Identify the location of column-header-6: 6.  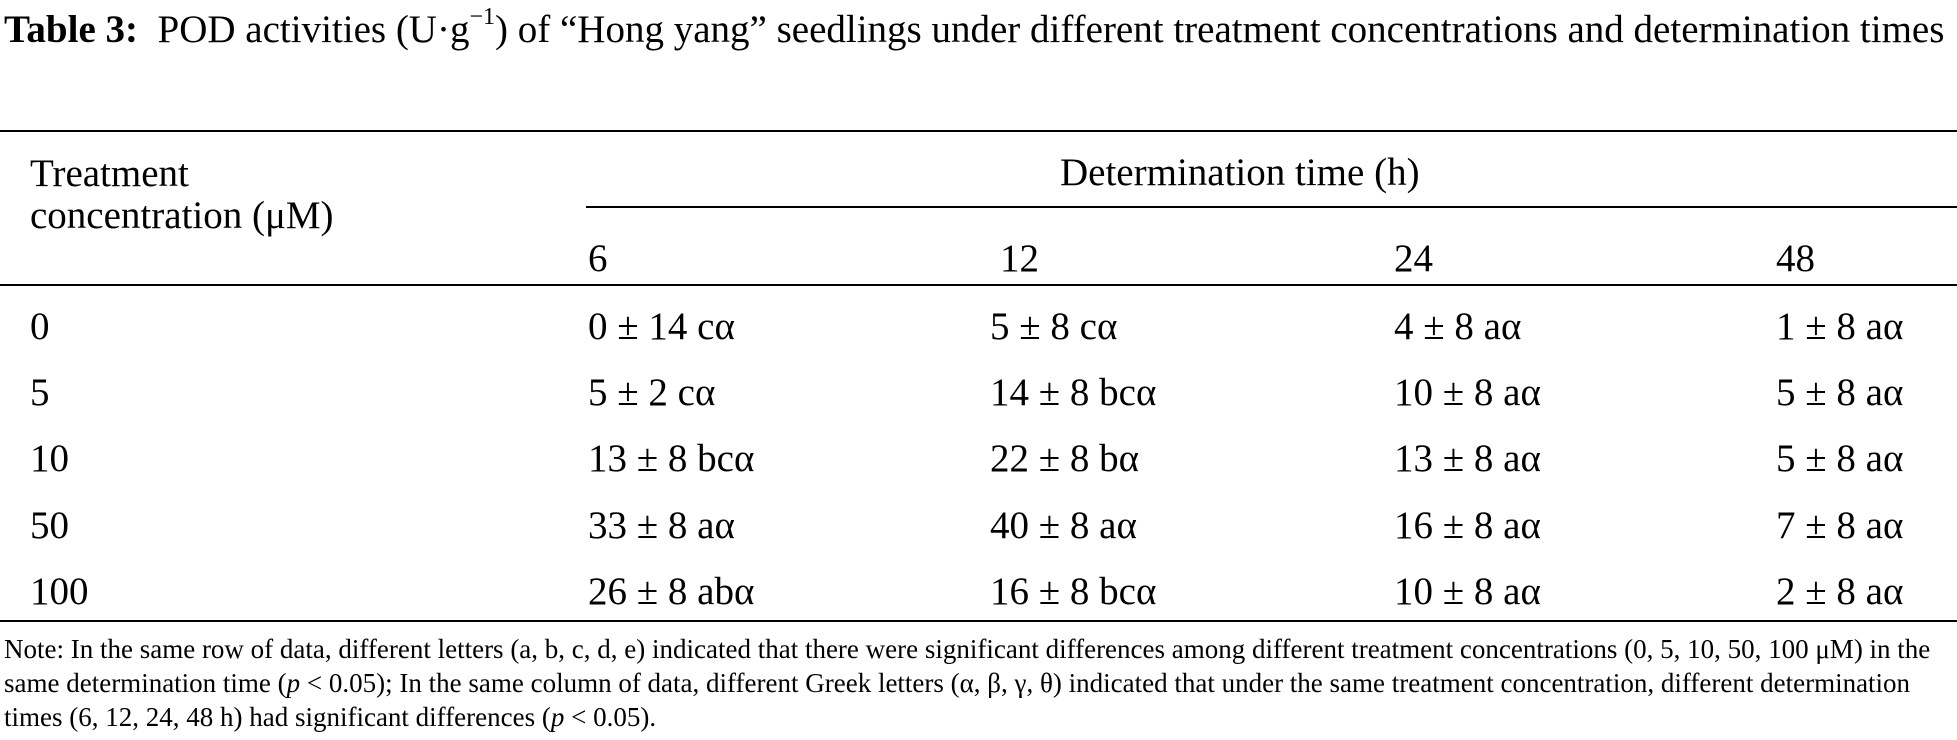
(598, 258).